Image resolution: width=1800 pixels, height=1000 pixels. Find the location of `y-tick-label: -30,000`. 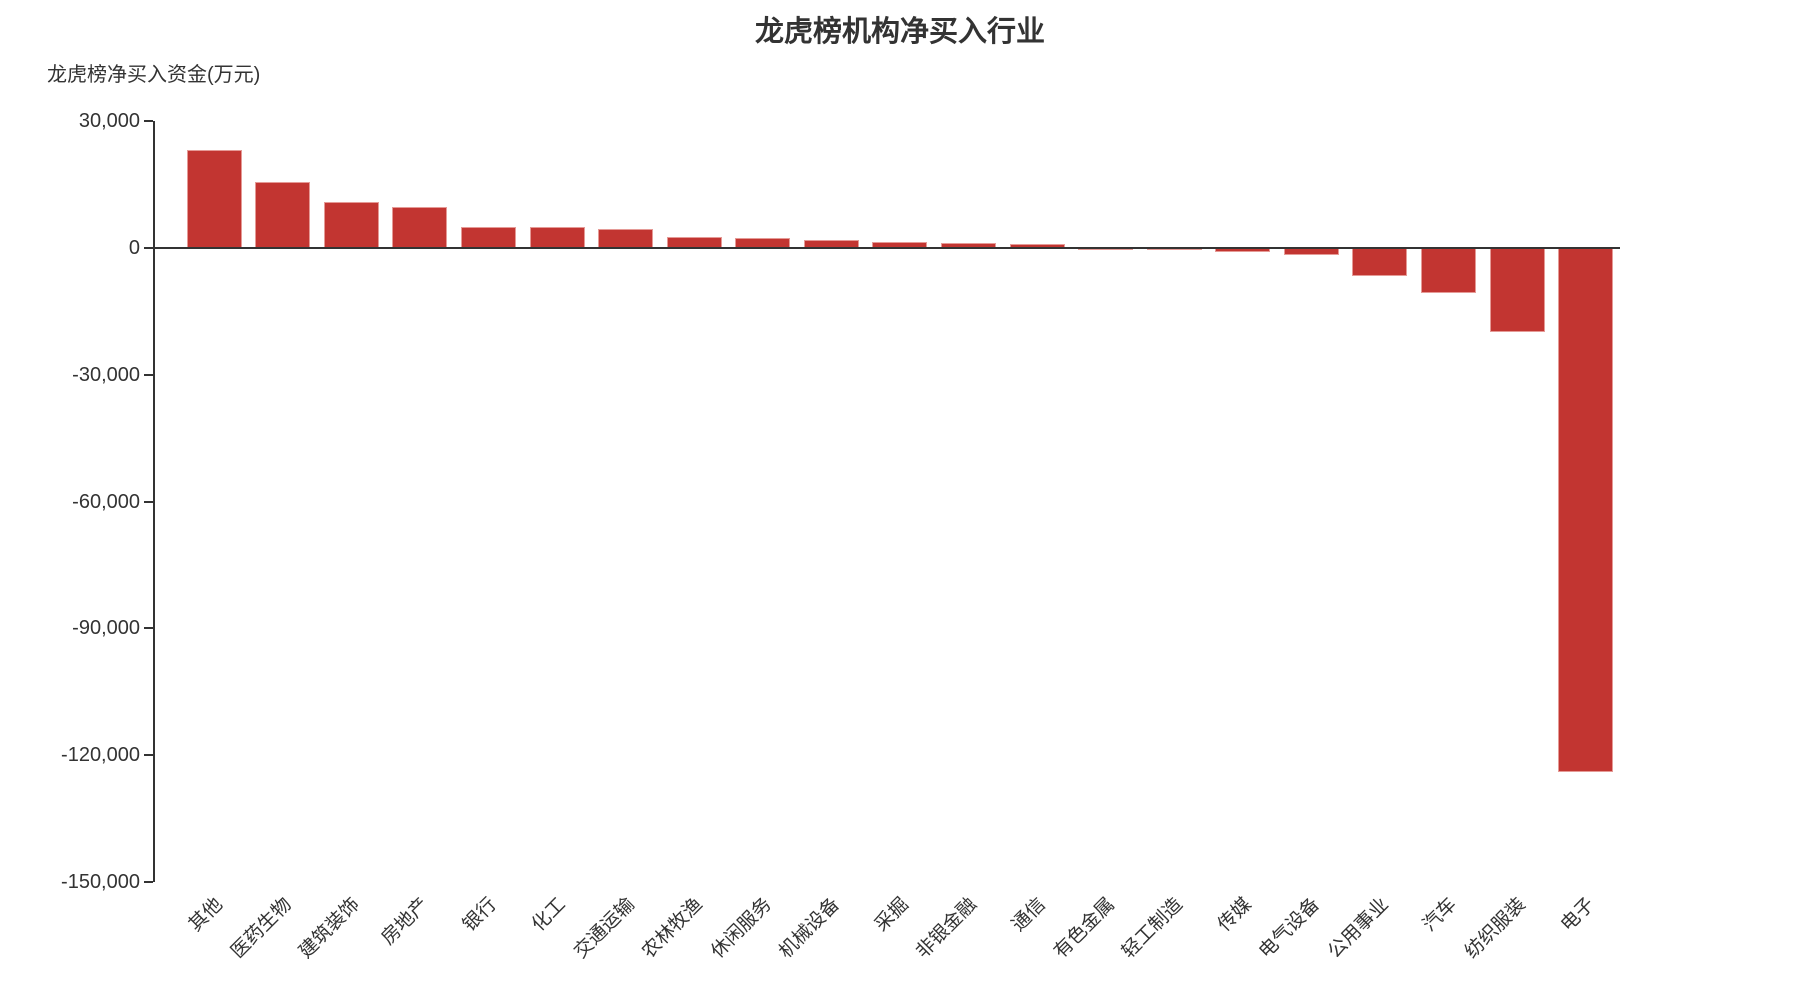

y-tick-label: -30,000 is located at coordinates (106, 374).